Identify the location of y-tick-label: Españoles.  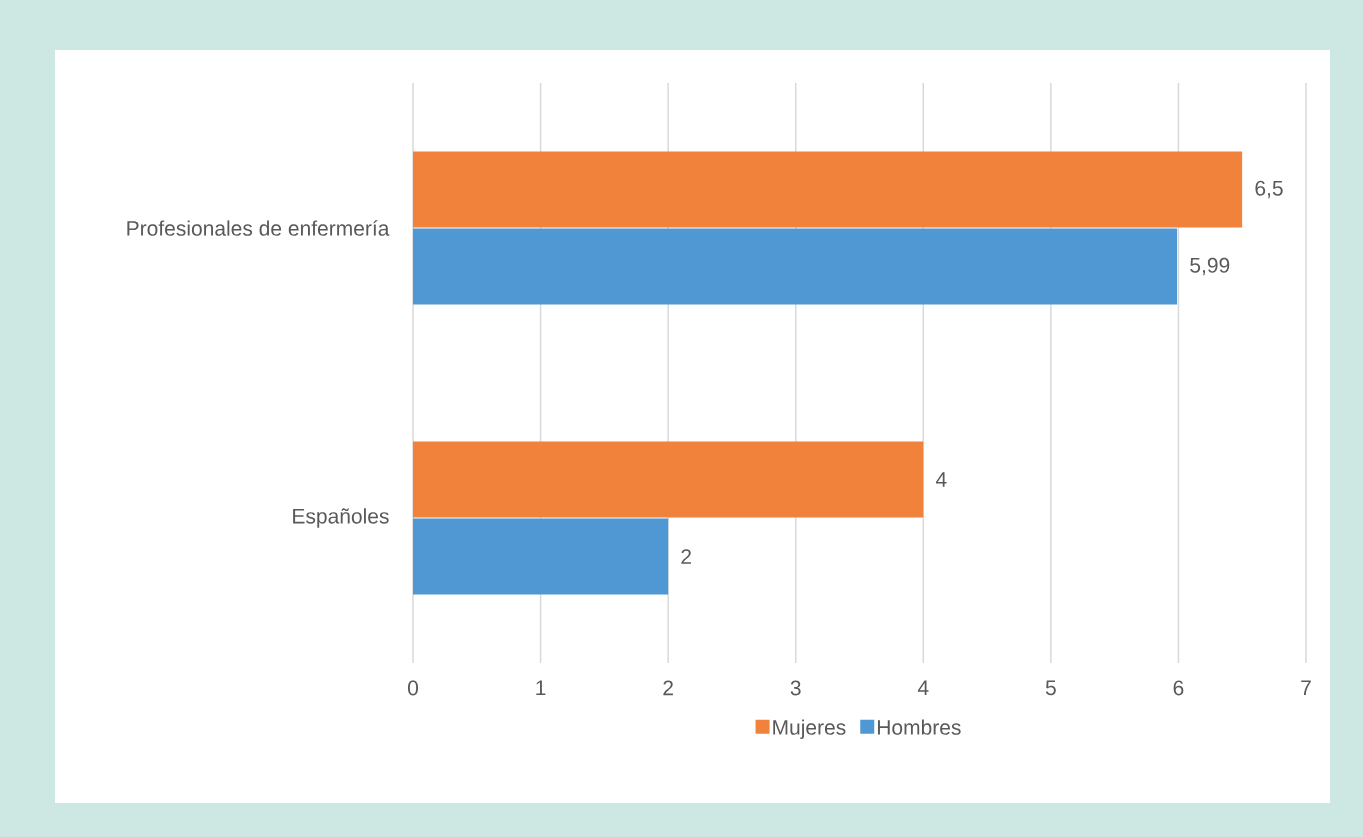
(341, 518).